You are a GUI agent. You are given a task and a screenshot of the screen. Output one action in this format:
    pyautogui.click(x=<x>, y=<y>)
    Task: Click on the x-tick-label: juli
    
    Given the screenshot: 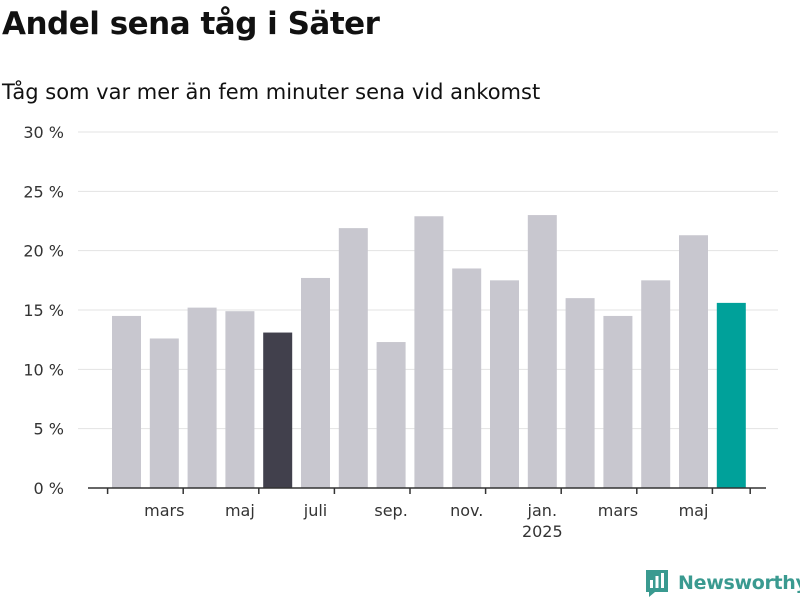 What is the action you would take?
    pyautogui.click(x=315, y=510)
    